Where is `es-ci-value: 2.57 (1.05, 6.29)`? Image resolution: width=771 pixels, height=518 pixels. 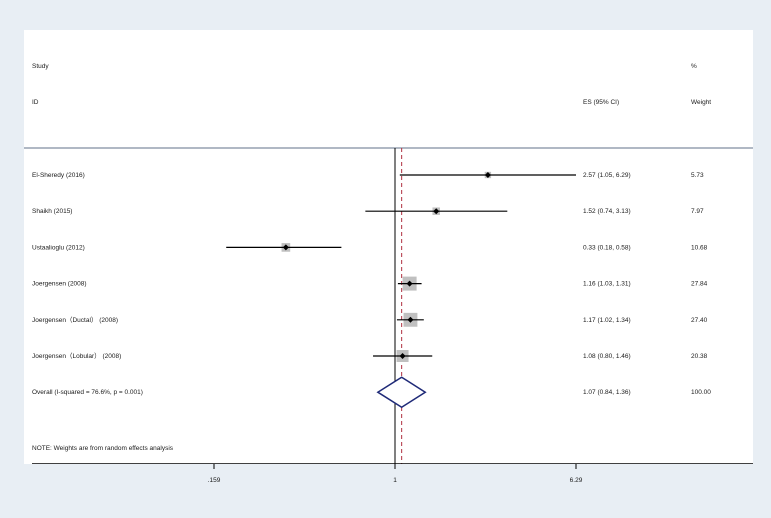
es-ci-value: 2.57 (1.05, 6.29) is located at coordinates (607, 175).